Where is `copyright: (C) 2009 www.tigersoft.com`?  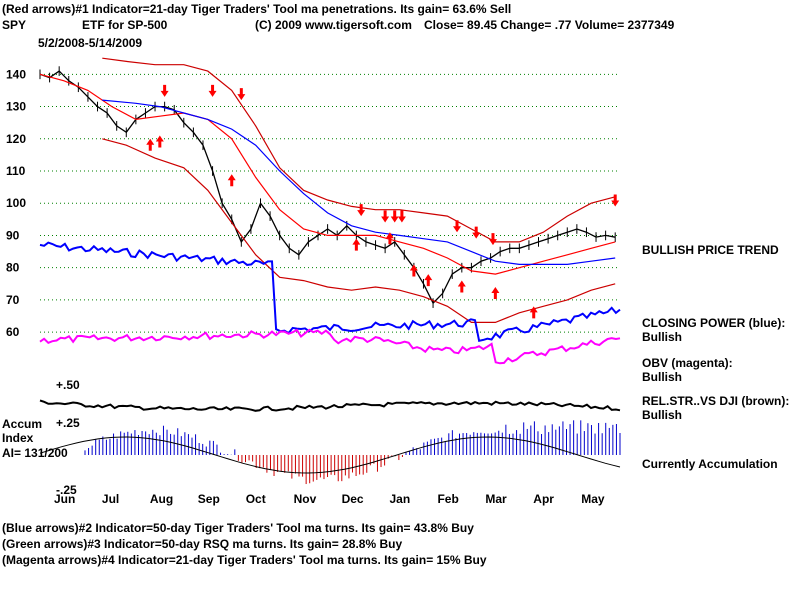 copyright: (C) 2009 www.tigersoft.com is located at coordinates (333, 25).